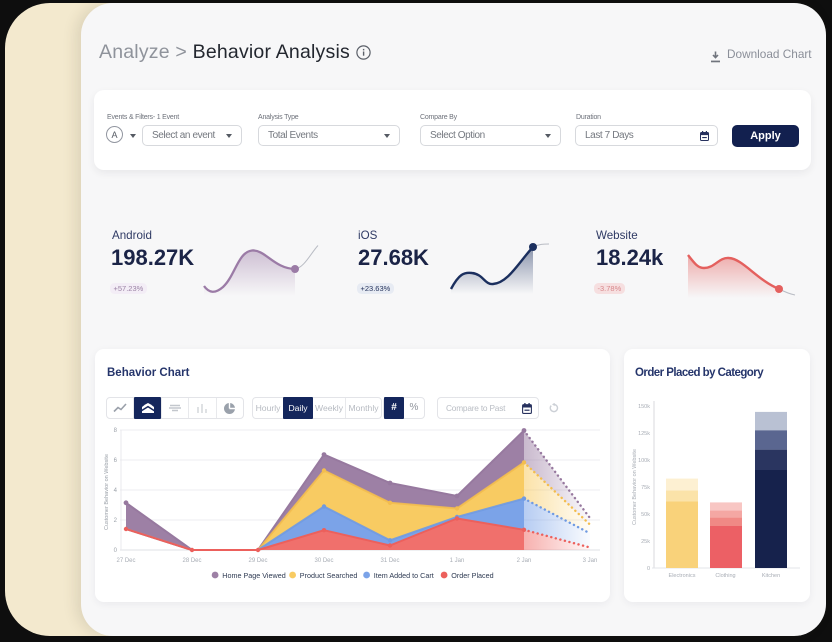  What do you see at coordinates (257, 561) in the screenshot?
I see `svg-text: 29 Dec` at bounding box center [257, 561].